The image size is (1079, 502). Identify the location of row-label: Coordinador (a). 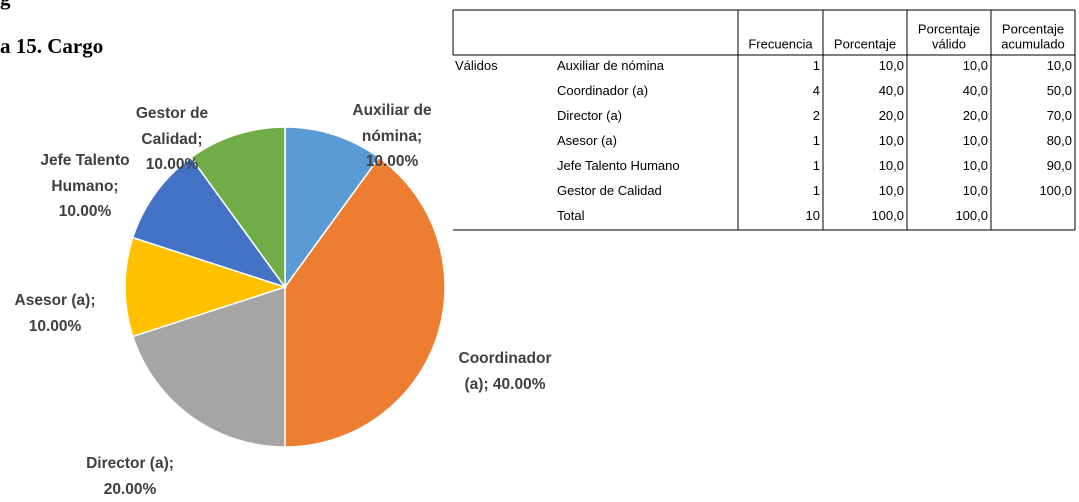
(602, 90).